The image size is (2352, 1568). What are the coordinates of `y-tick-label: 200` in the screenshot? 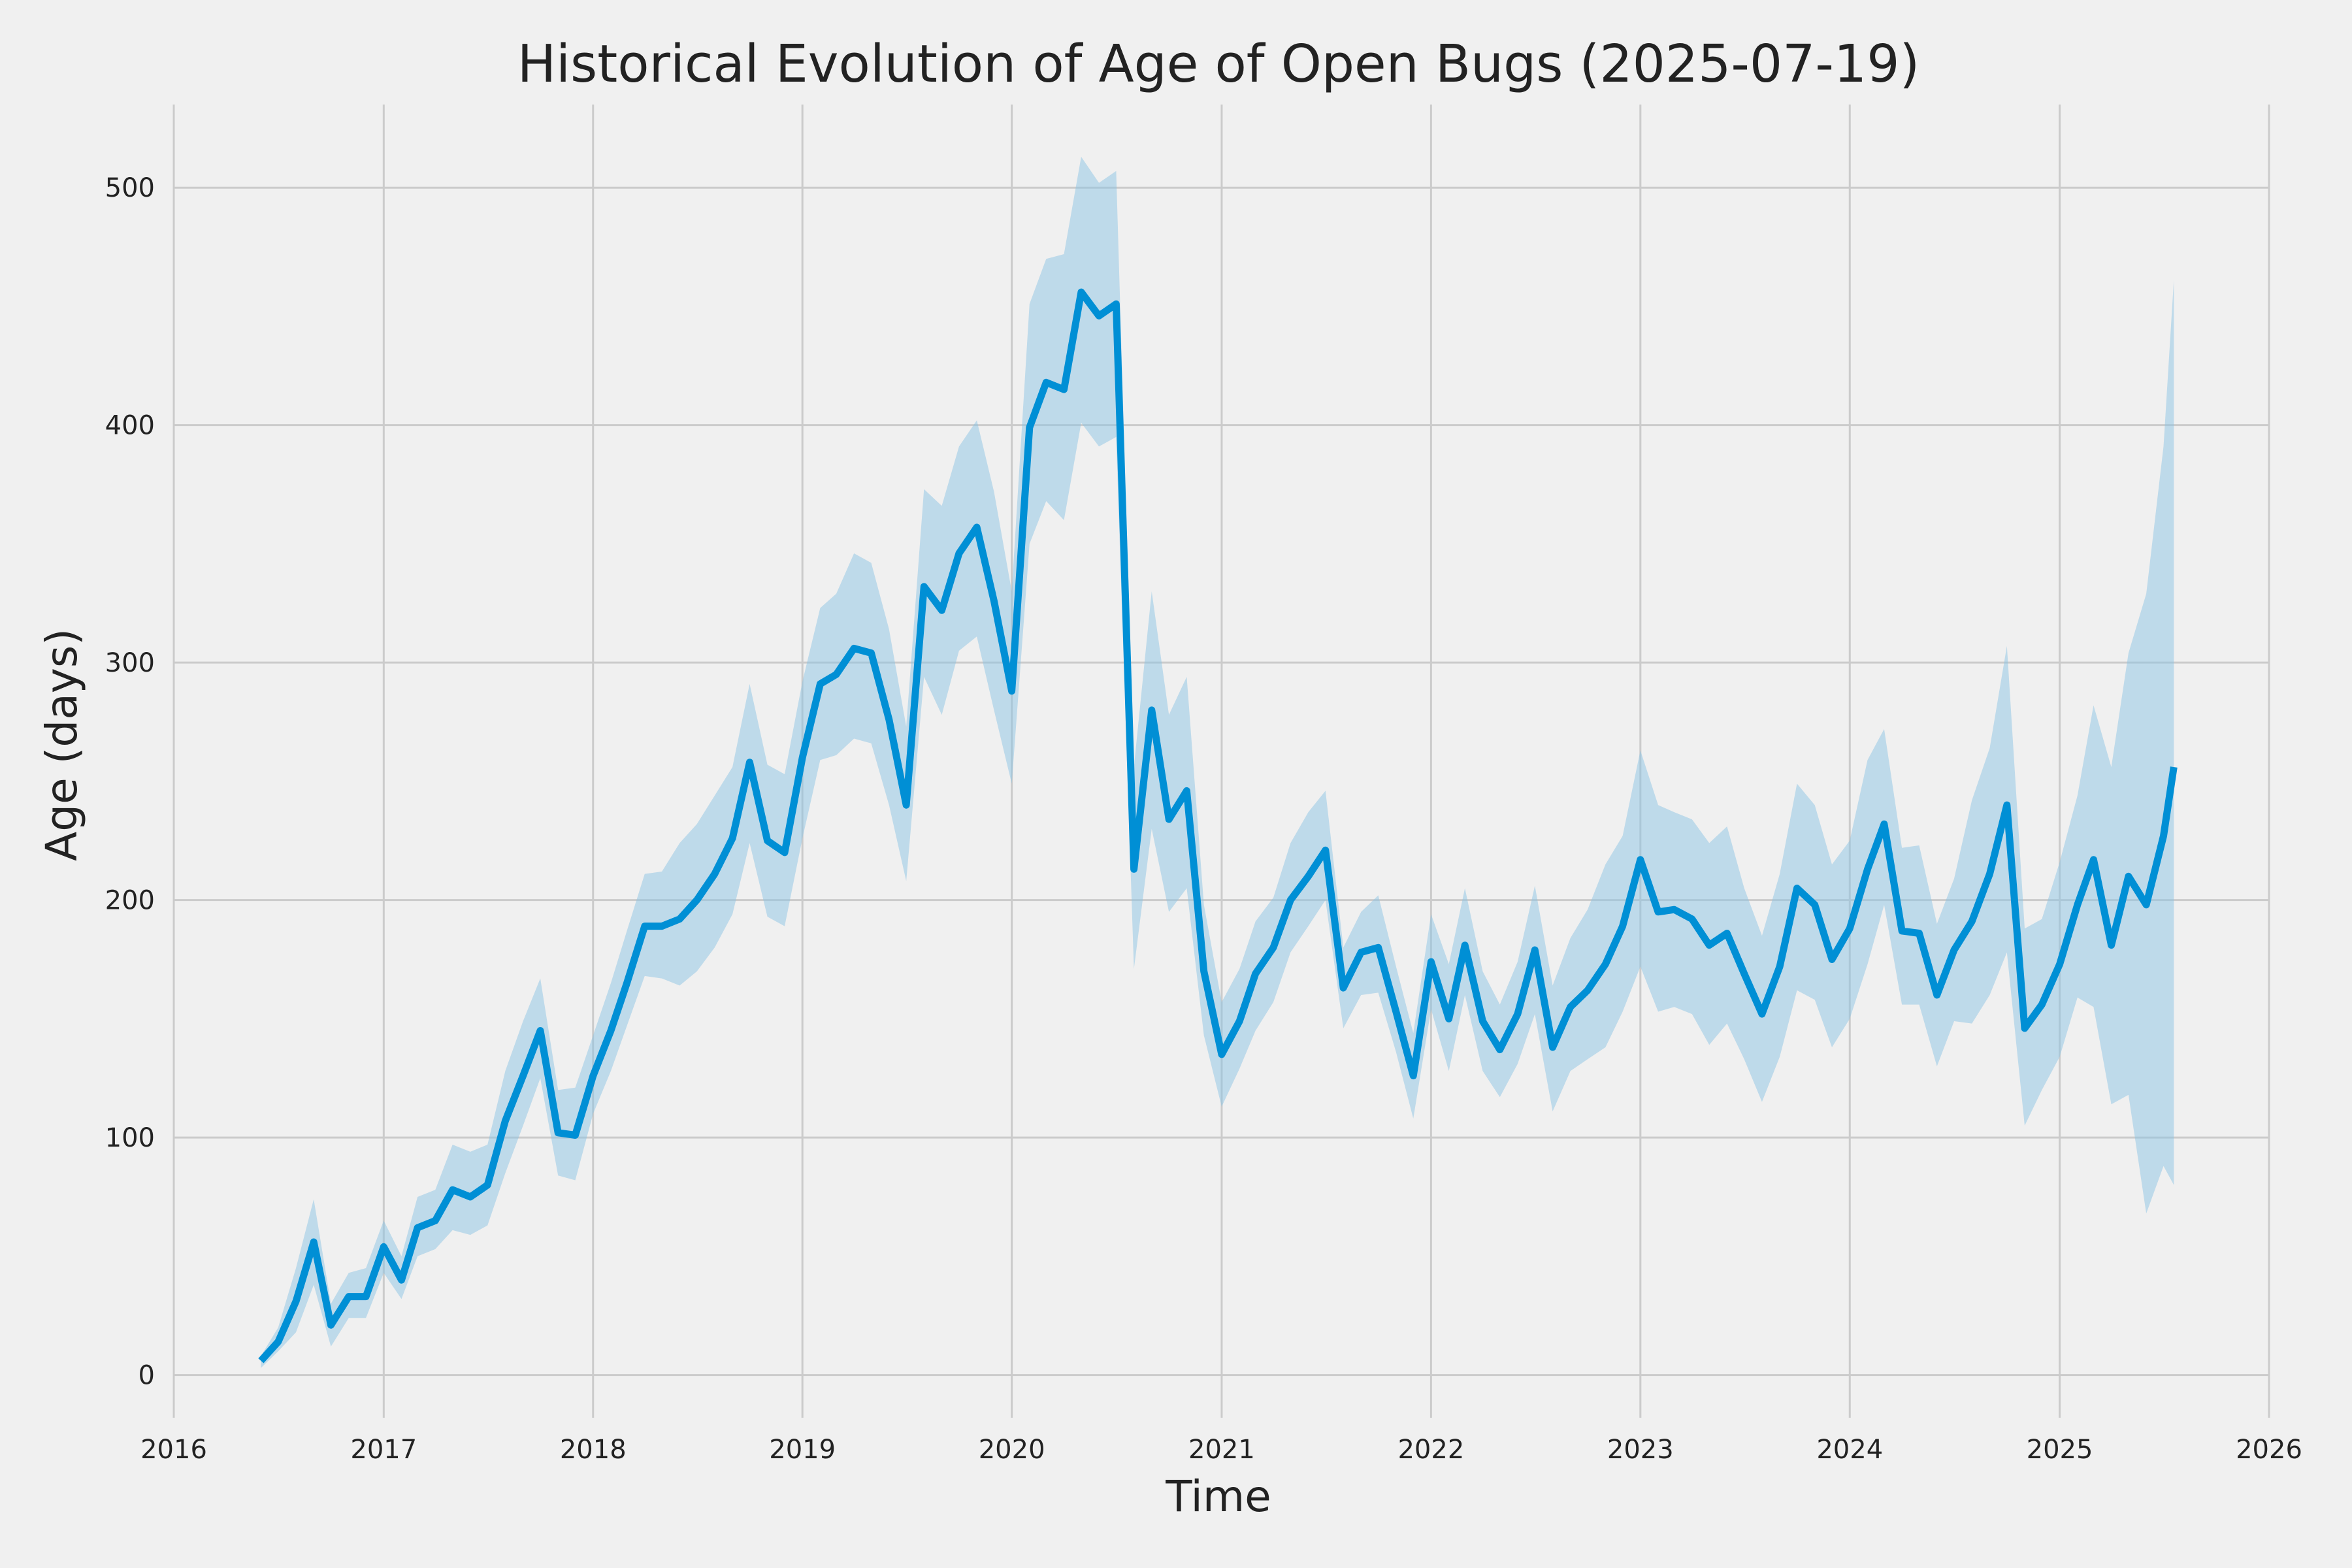 It's located at (130, 901).